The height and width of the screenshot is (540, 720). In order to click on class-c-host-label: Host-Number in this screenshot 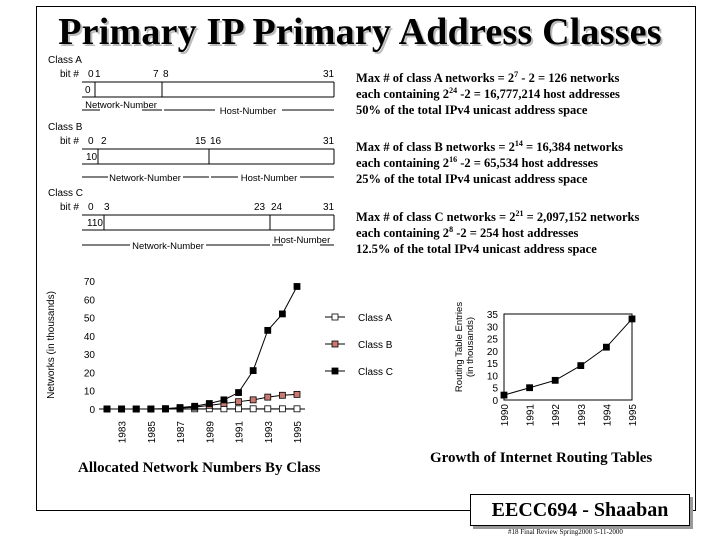, I will do `click(302, 240)`.